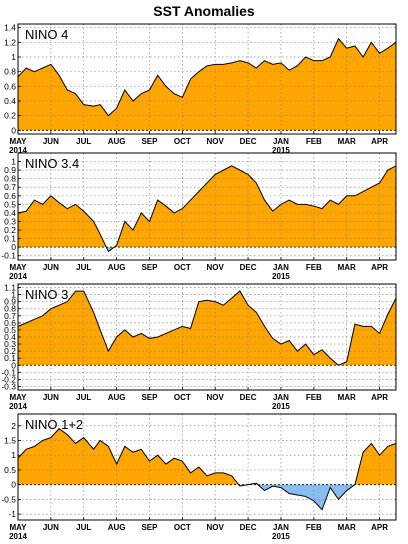 The image size is (408, 544). Describe the element at coordinates (52, 163) in the screenshot. I see `panel-label: NINO 3.4` at that location.